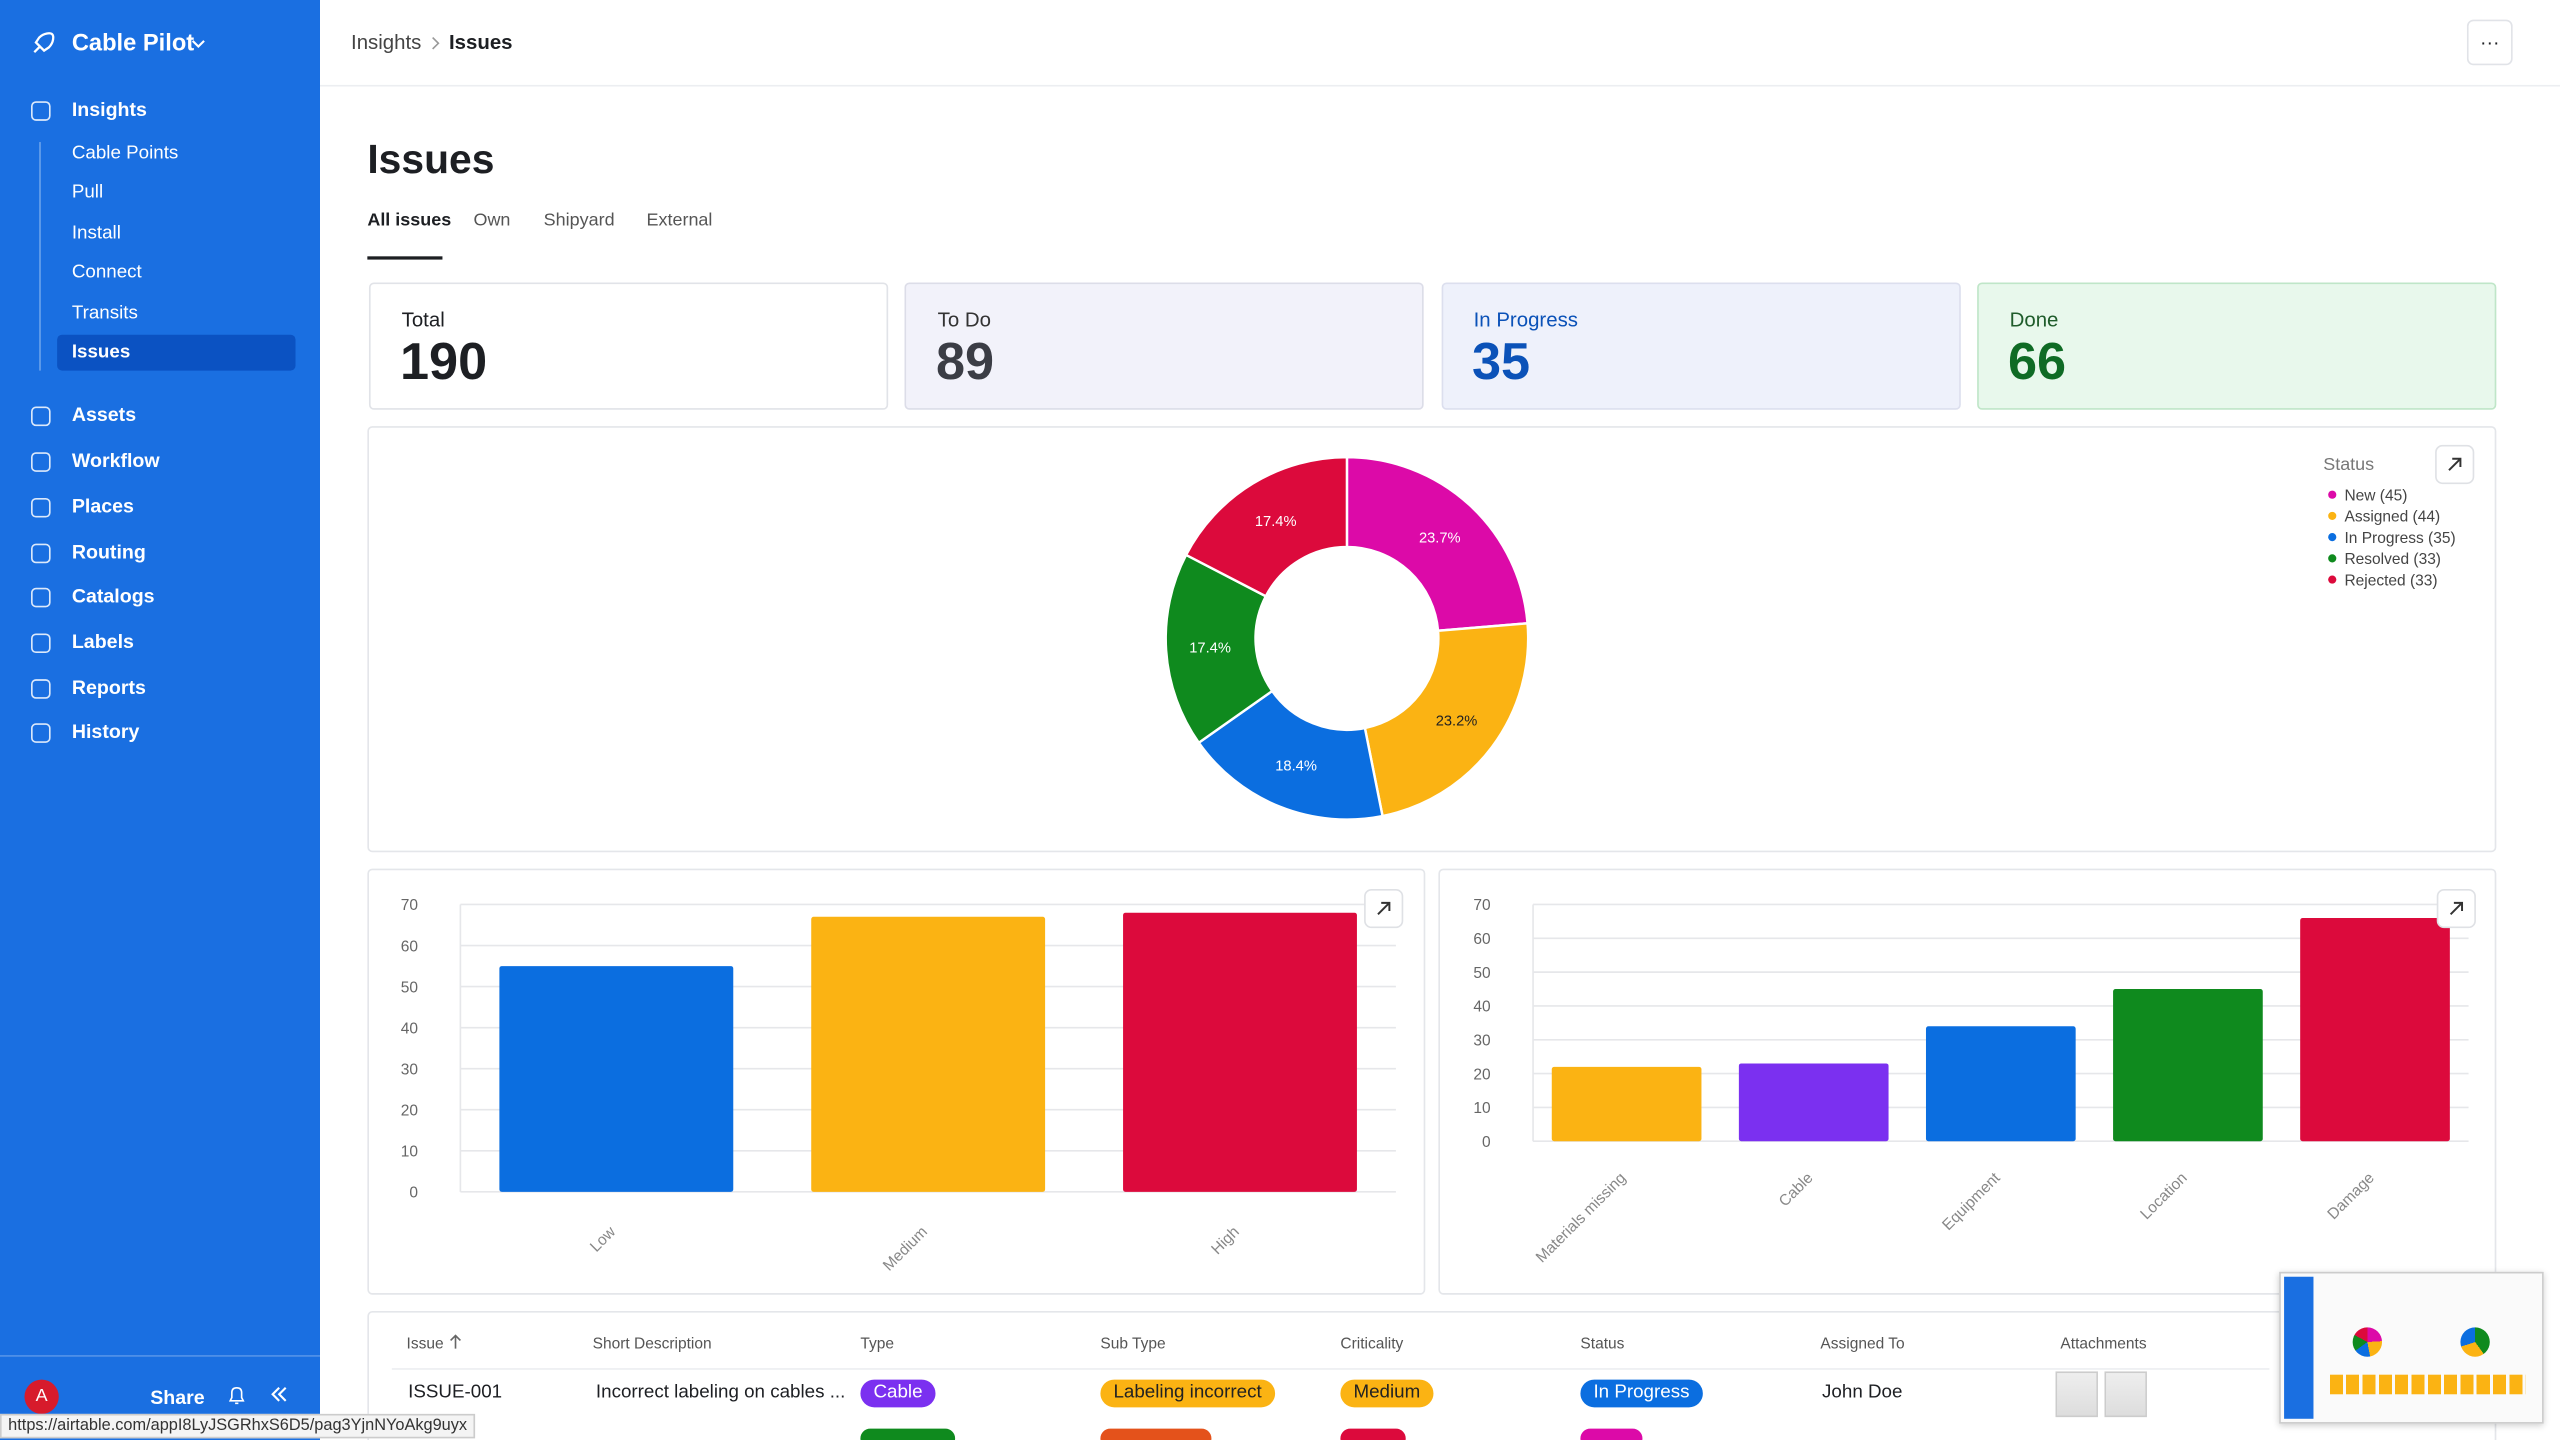  What do you see at coordinates (2348, 464) in the screenshot?
I see `legend-title: Status` at bounding box center [2348, 464].